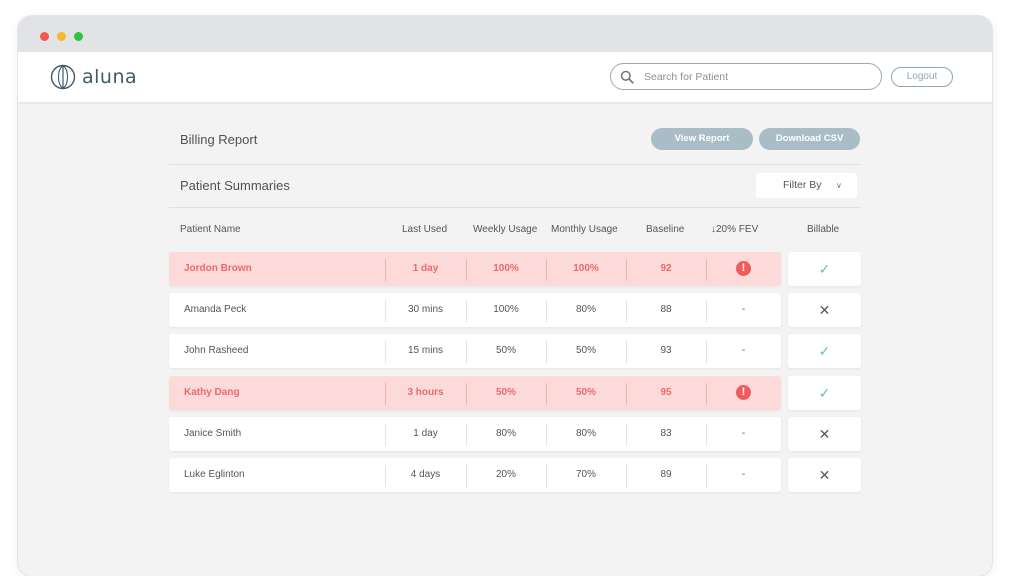 The width and height of the screenshot is (1010, 576). I want to click on table-row: John Rasheed 15 mins 50% 50% 93 - ✓, so click(515, 351).